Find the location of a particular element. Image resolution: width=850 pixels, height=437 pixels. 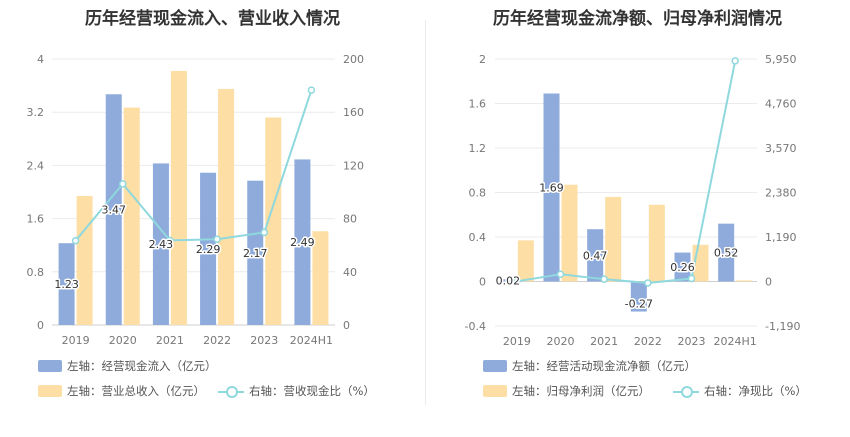

data-label: 0.02 is located at coordinates (508, 280).